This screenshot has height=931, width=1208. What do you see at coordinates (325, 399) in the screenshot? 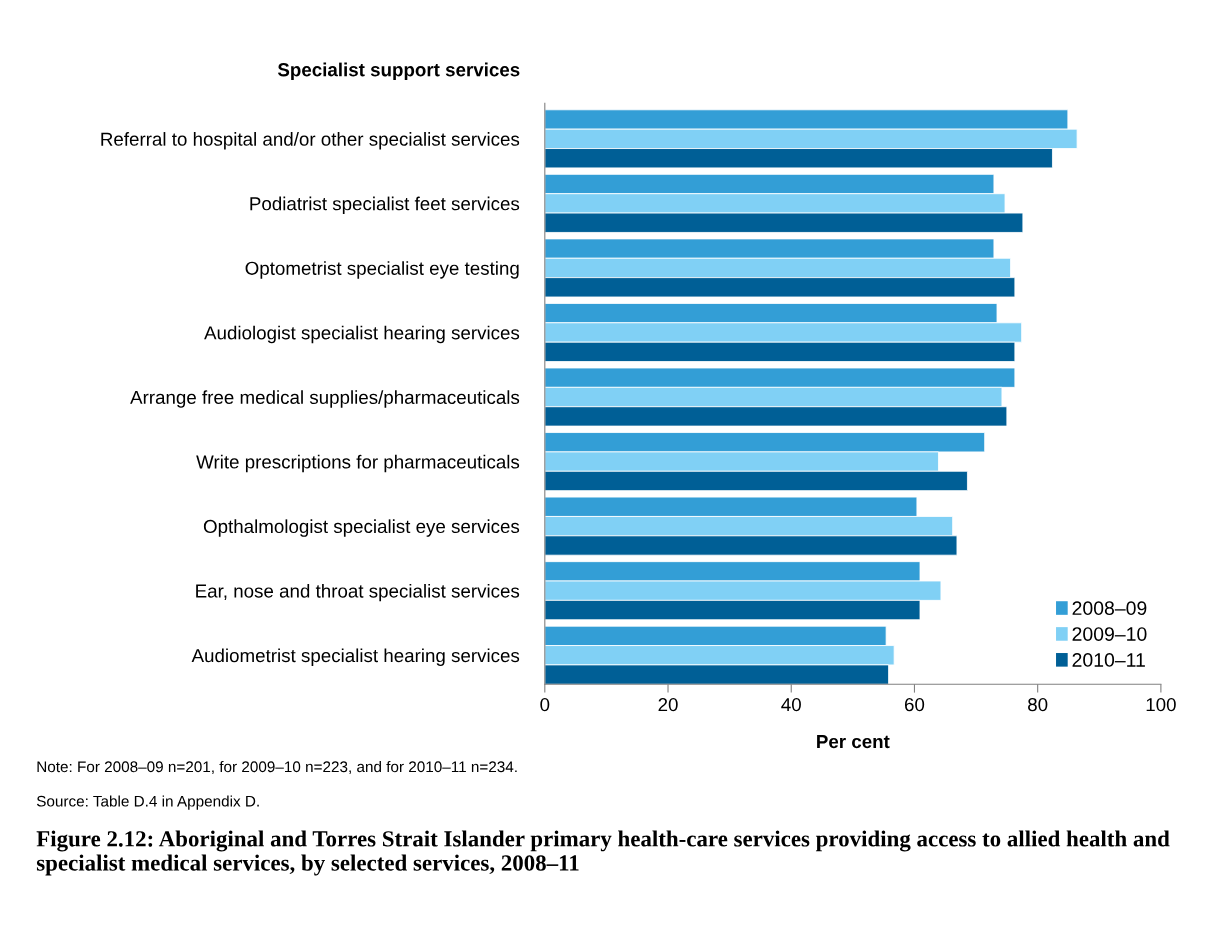
I see `y-tick-label: Arrange free medical supplies/pharmaceuticals` at bounding box center [325, 399].